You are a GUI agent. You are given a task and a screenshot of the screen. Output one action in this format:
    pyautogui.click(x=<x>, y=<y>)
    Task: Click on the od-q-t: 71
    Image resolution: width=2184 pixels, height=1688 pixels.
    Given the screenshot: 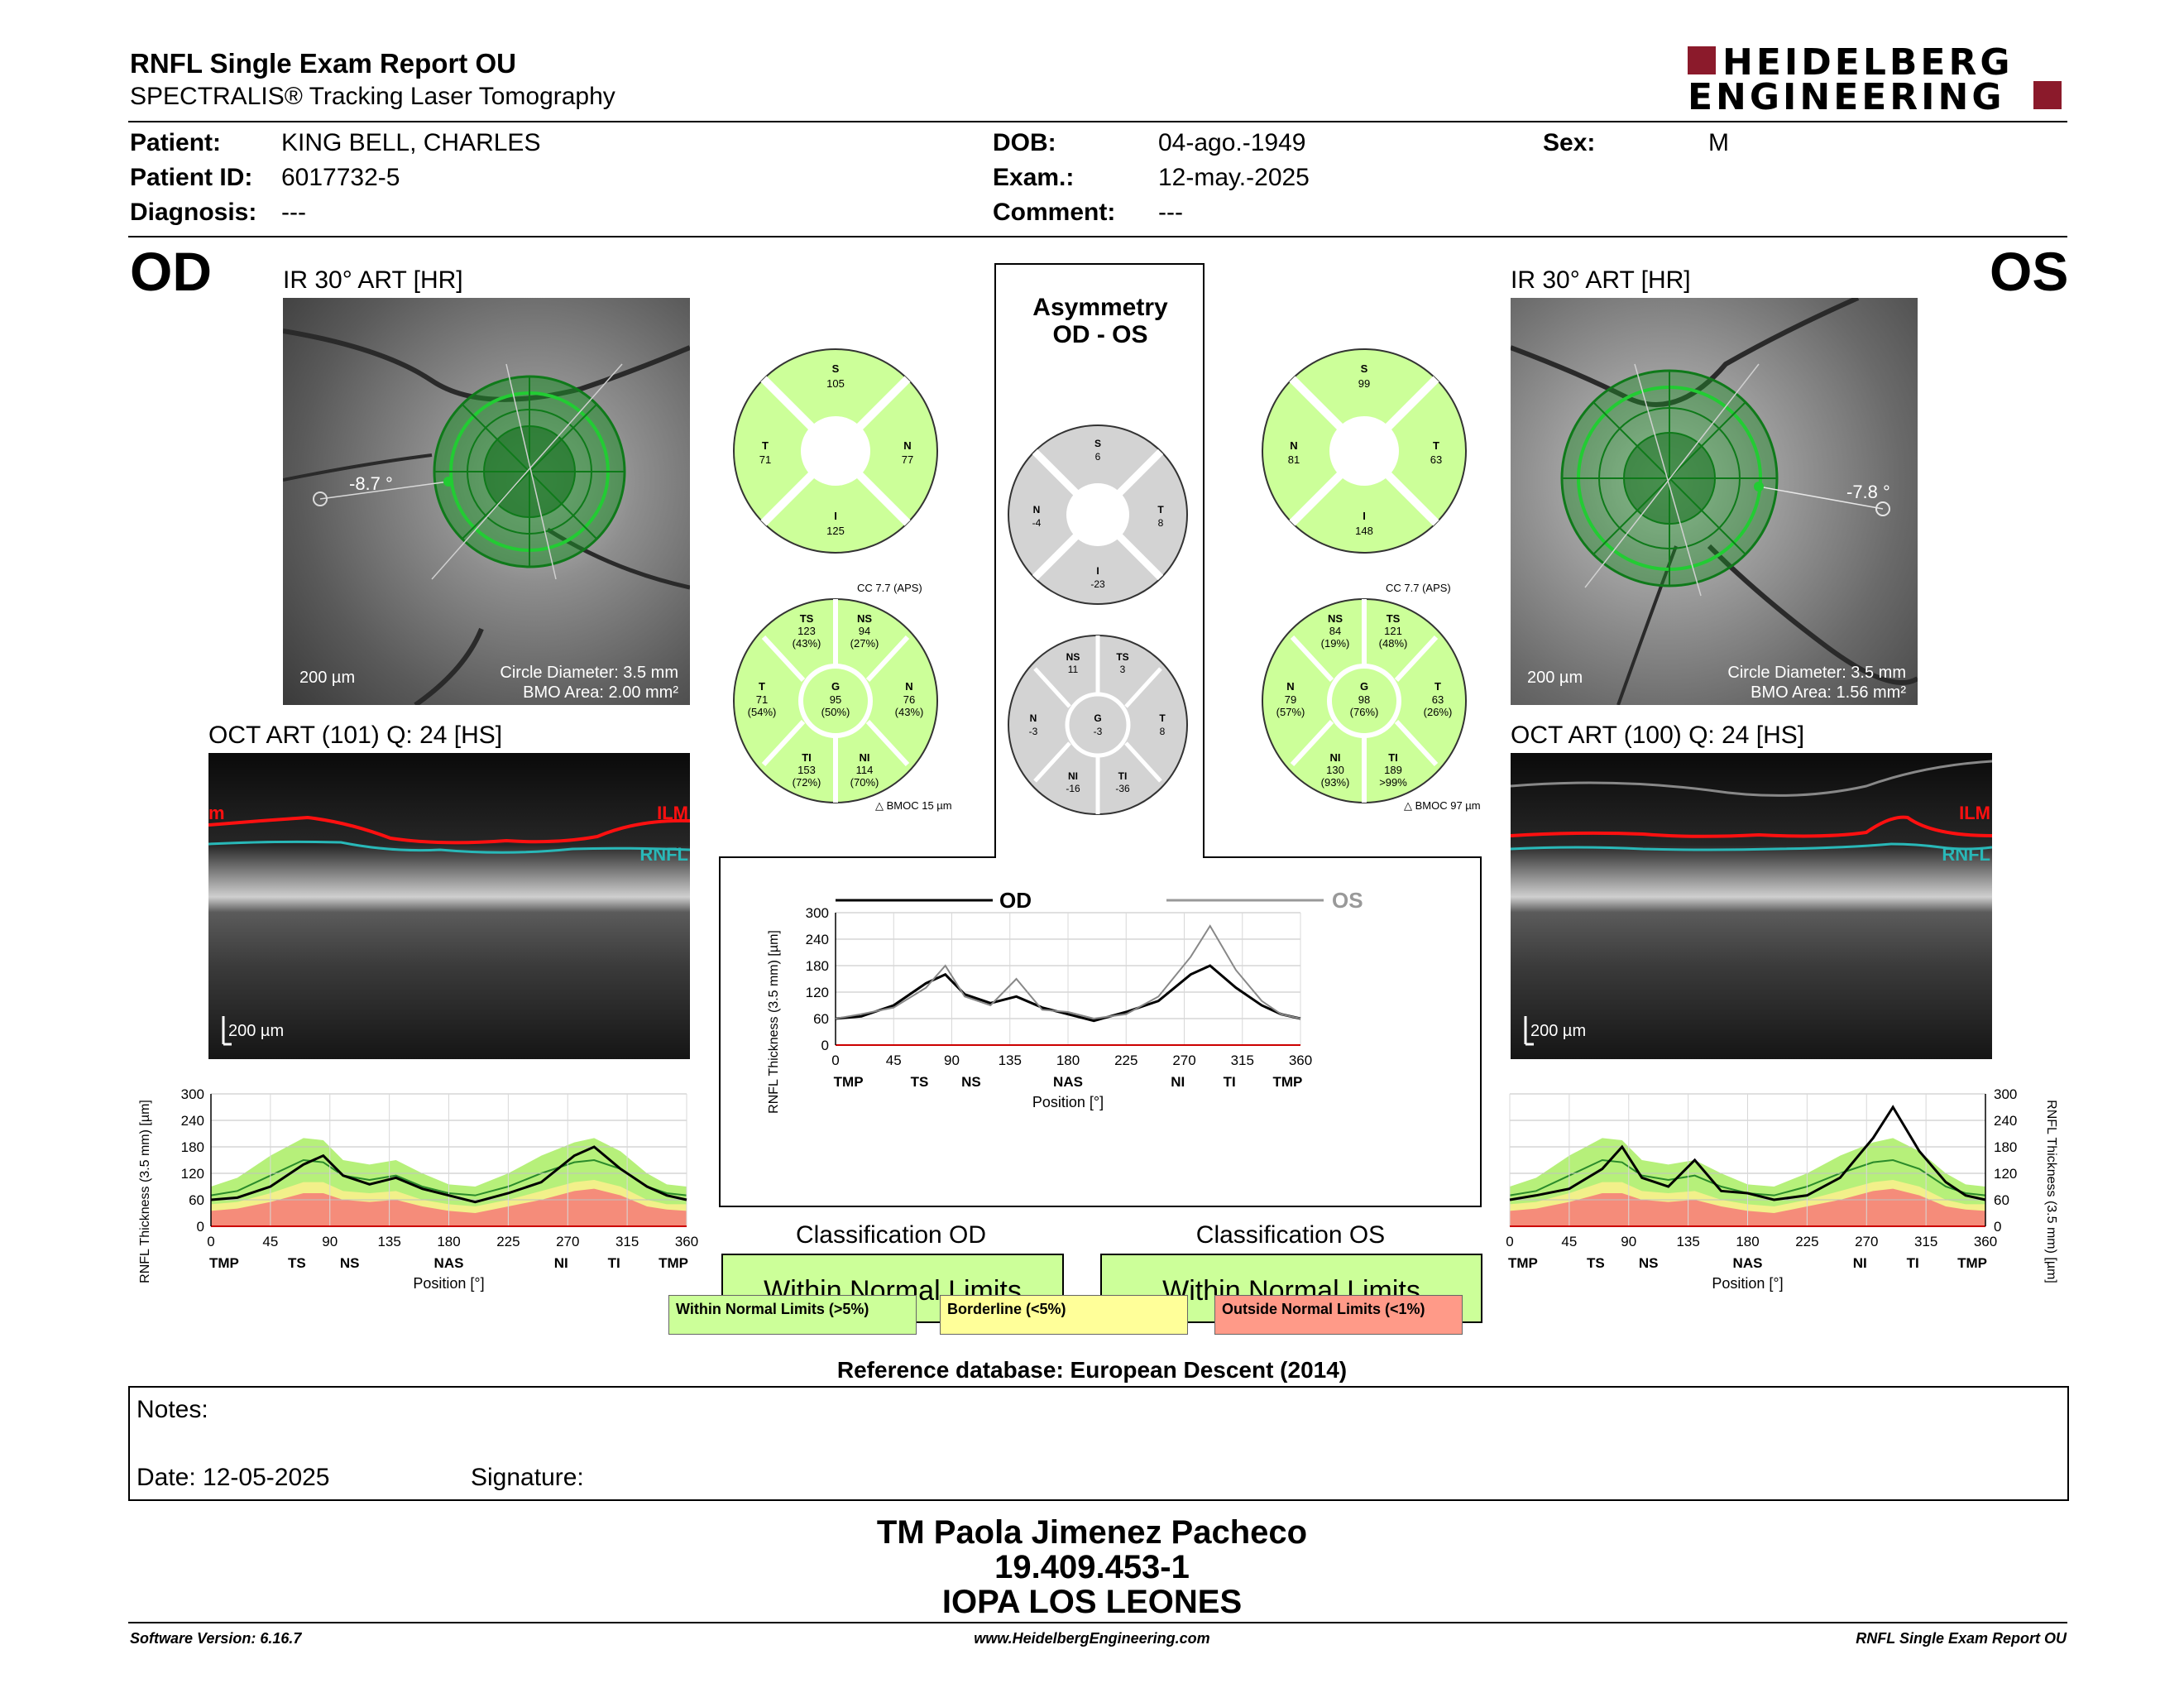 What is the action you would take?
    pyautogui.click(x=765, y=459)
    